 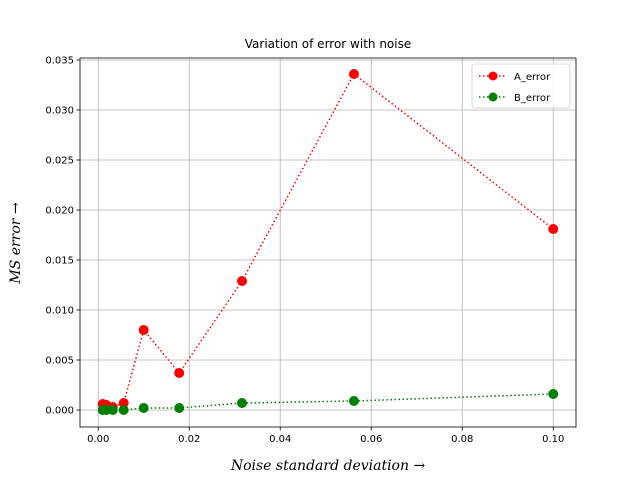 I want to click on y-tick-label: 0.020, so click(x=59, y=211).